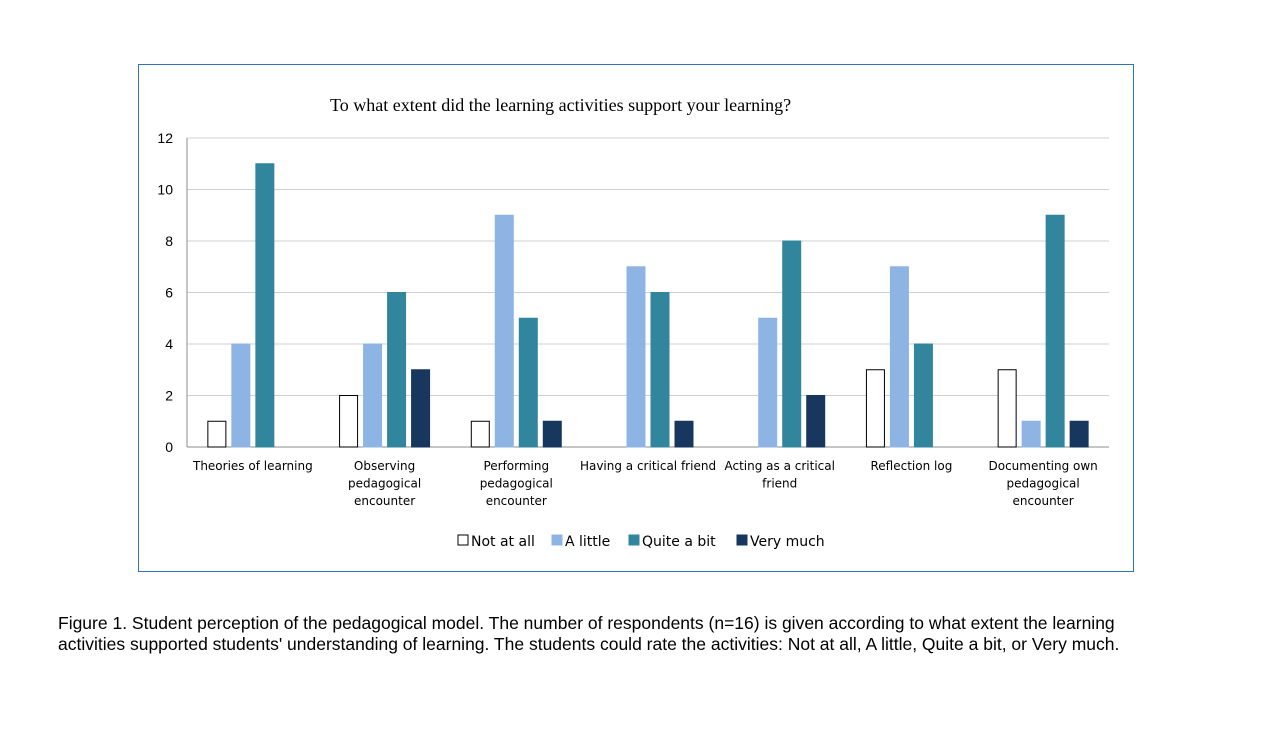 This screenshot has width=1276, height=737. What do you see at coordinates (169, 396) in the screenshot?
I see `y-tick-label: 2` at bounding box center [169, 396].